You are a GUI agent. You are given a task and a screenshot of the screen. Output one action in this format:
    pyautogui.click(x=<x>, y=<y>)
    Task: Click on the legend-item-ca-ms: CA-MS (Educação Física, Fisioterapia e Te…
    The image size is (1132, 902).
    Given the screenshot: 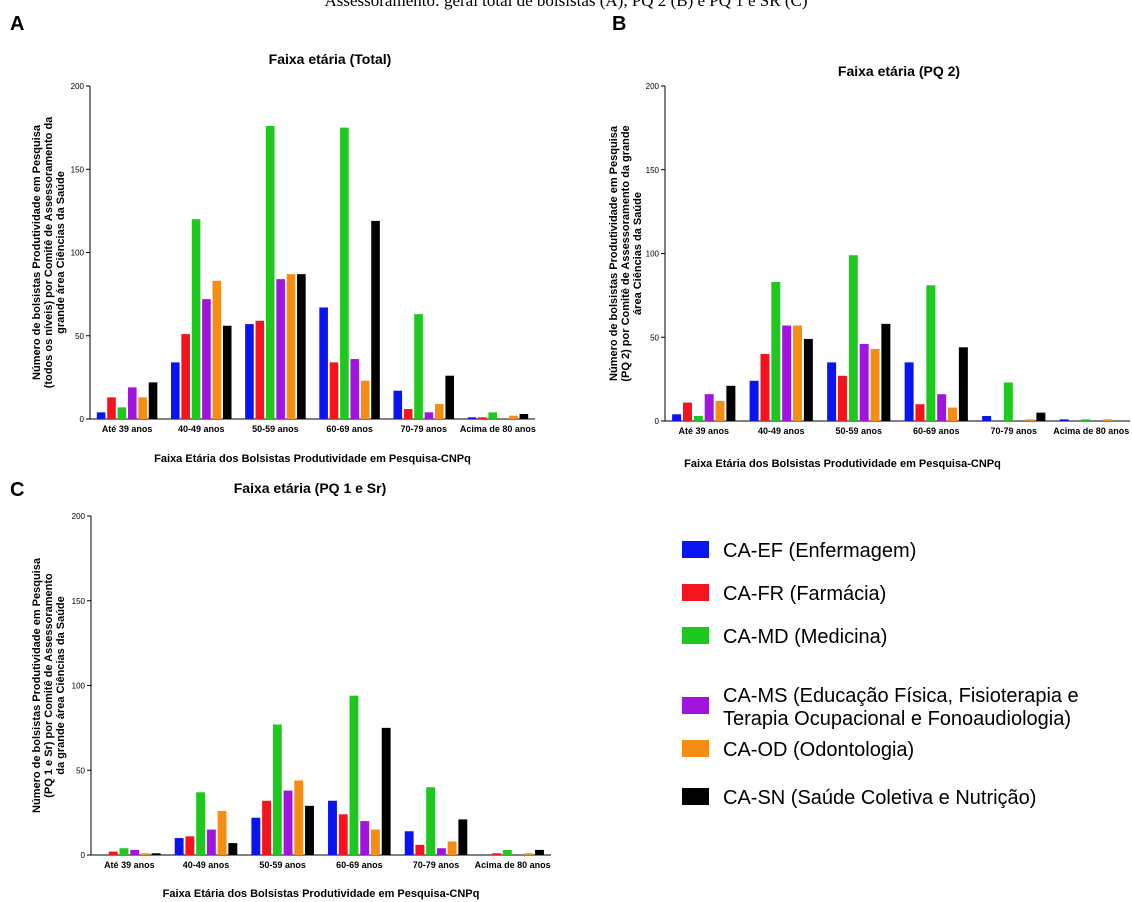 What is the action you would take?
    pyautogui.click(x=880, y=707)
    